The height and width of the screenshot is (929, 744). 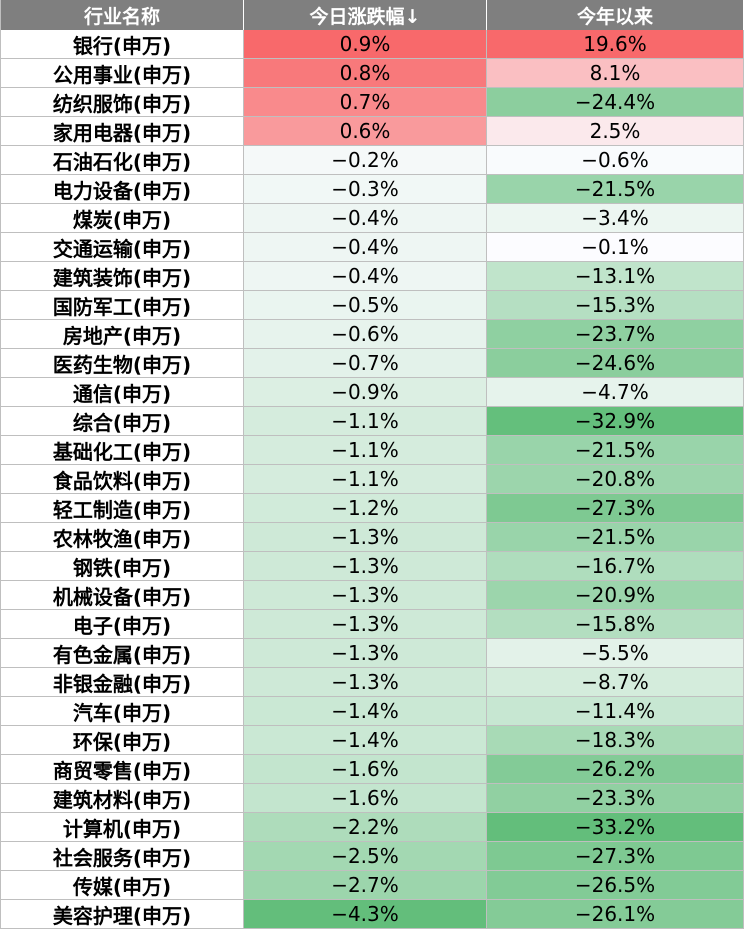 What do you see at coordinates (615, 711) in the screenshot?
I see `ytd-change-cell: −11.4%` at bounding box center [615, 711].